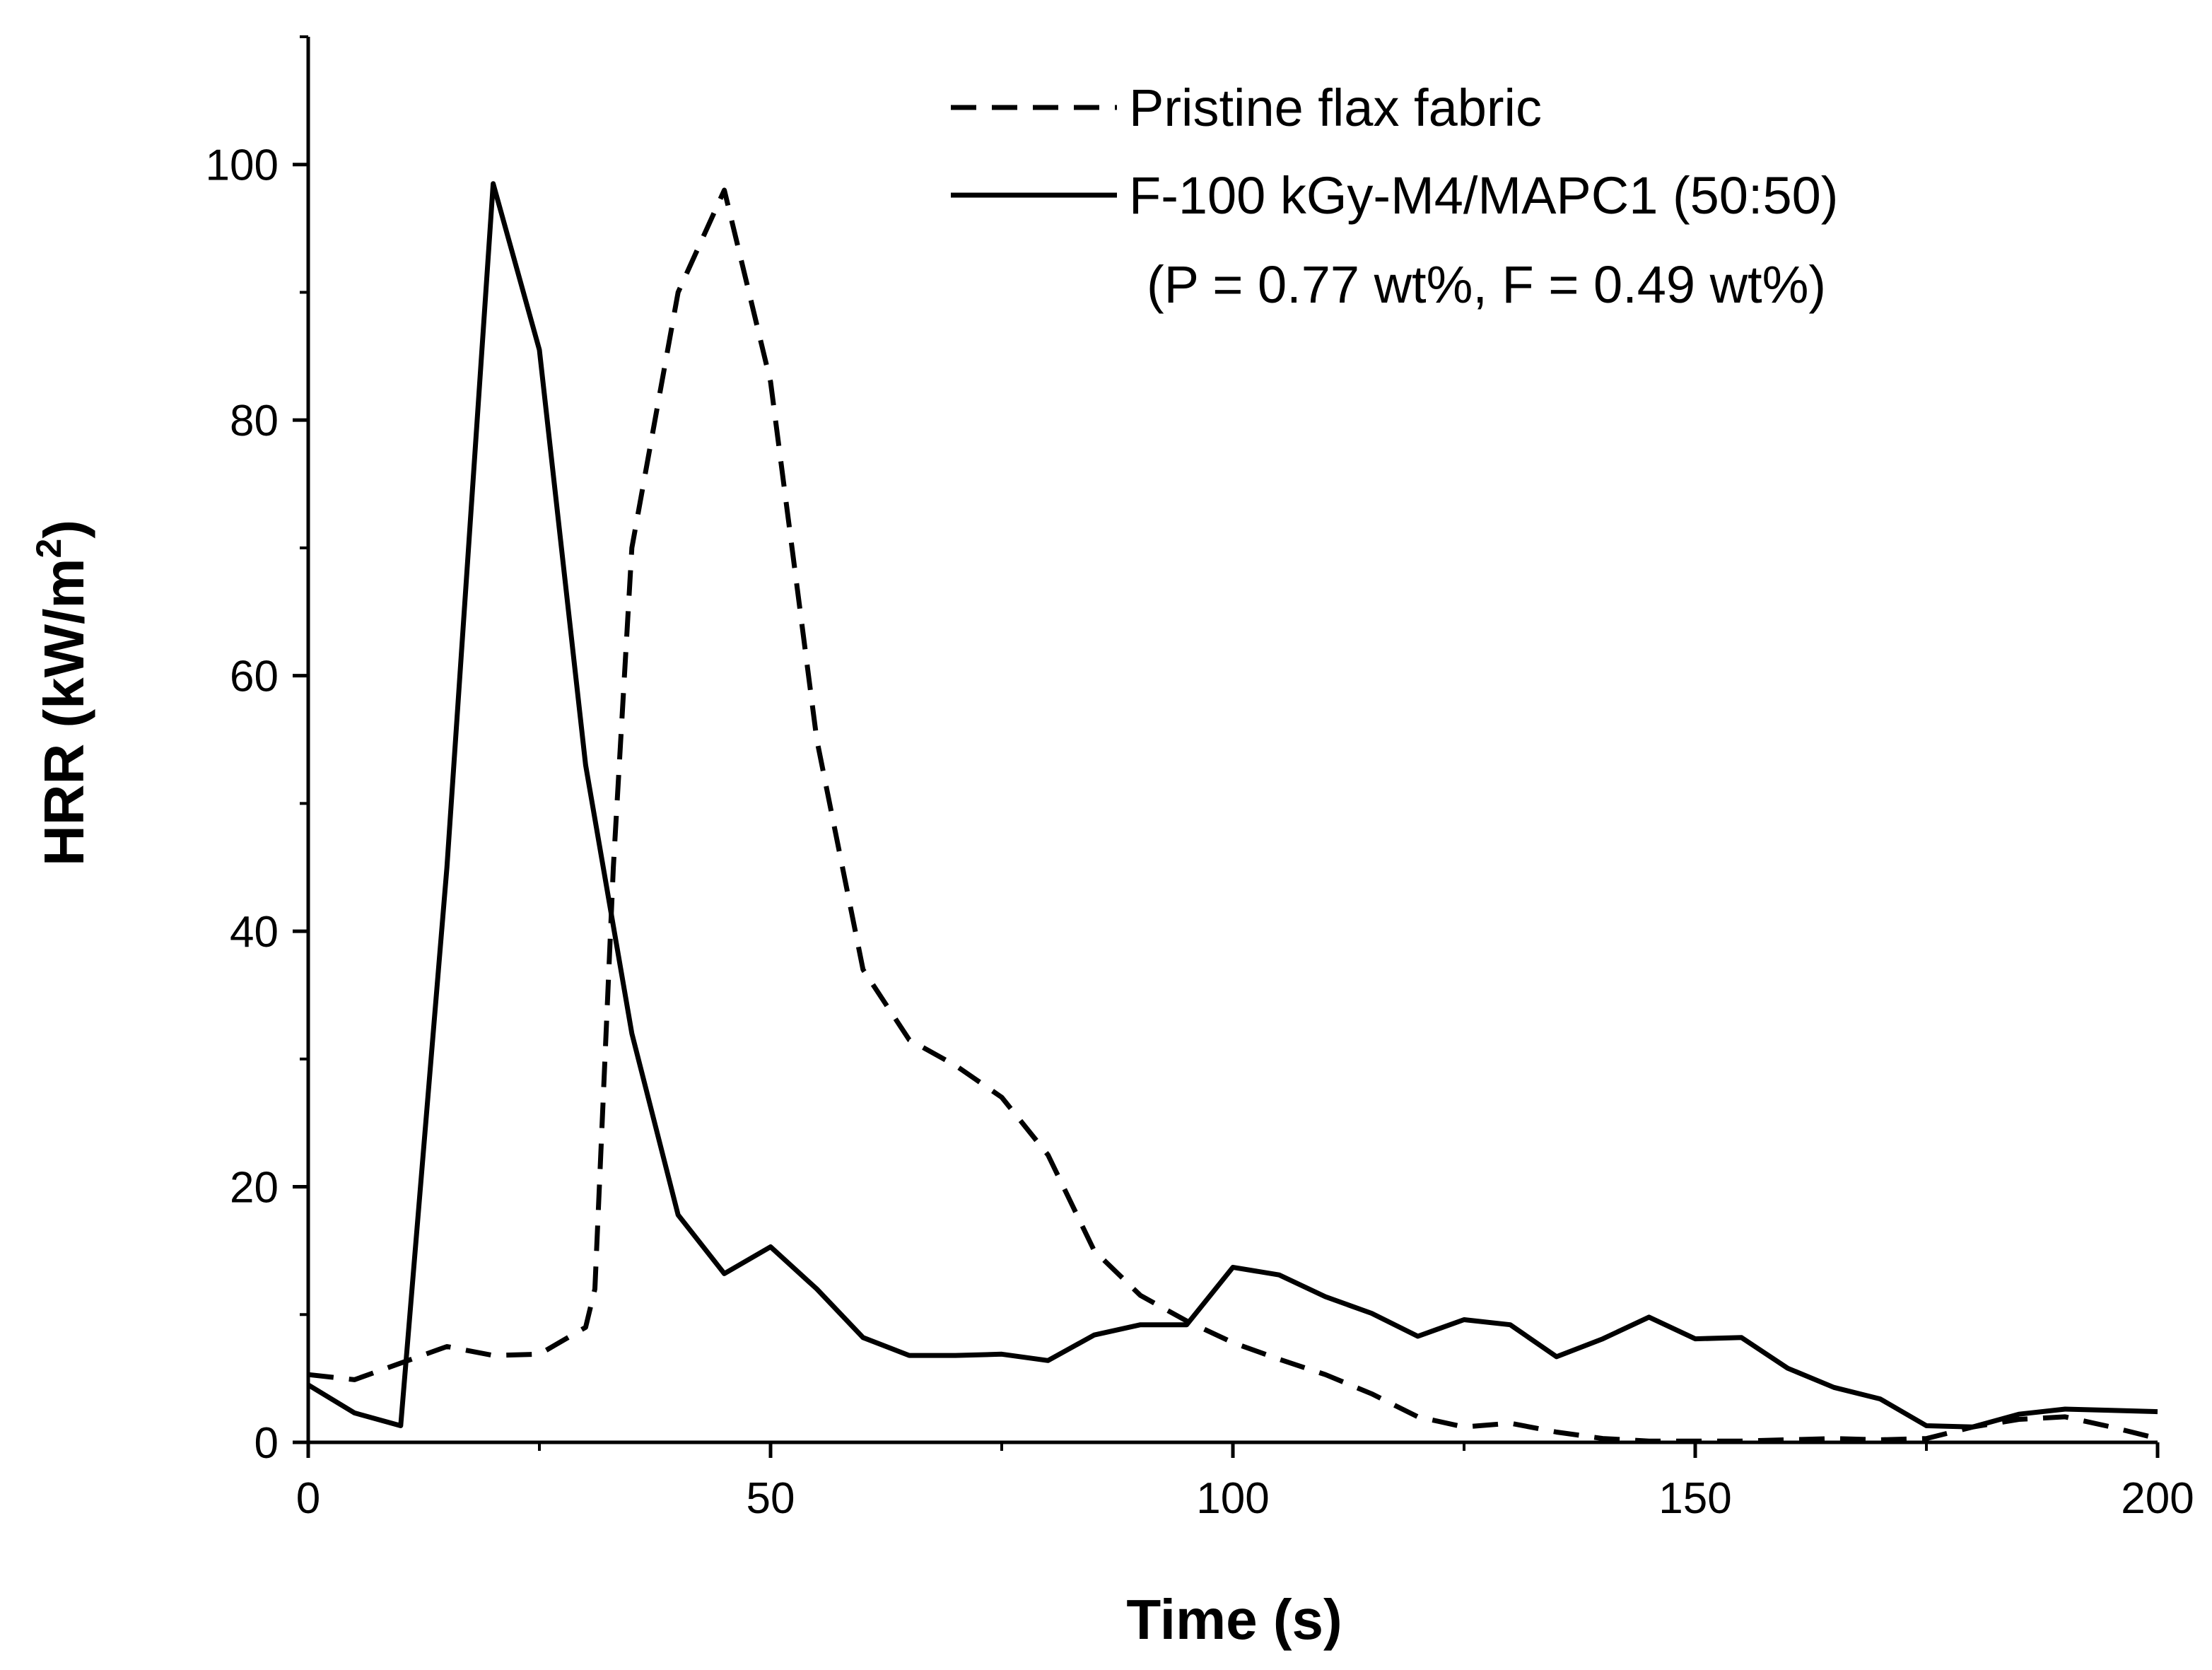 This screenshot has width=2212, height=1670. Describe the element at coordinates (49, 549) in the screenshot. I see `y-axis-title-superscript: 2` at that location.